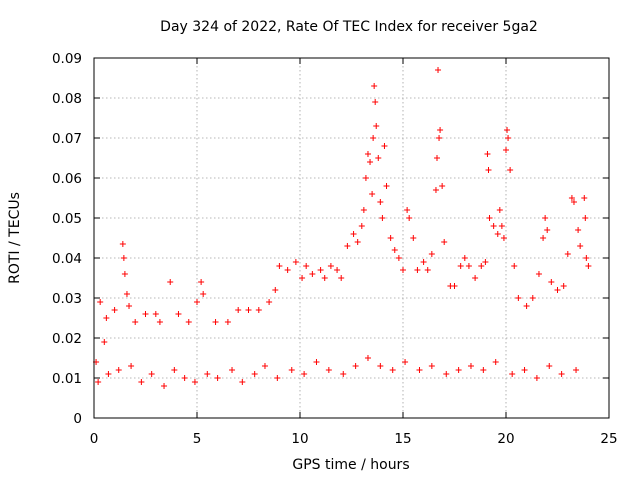 The height and width of the screenshot is (480, 640). What do you see at coordinates (505, 439) in the screenshot?
I see `x-tick-label: 20` at bounding box center [505, 439].